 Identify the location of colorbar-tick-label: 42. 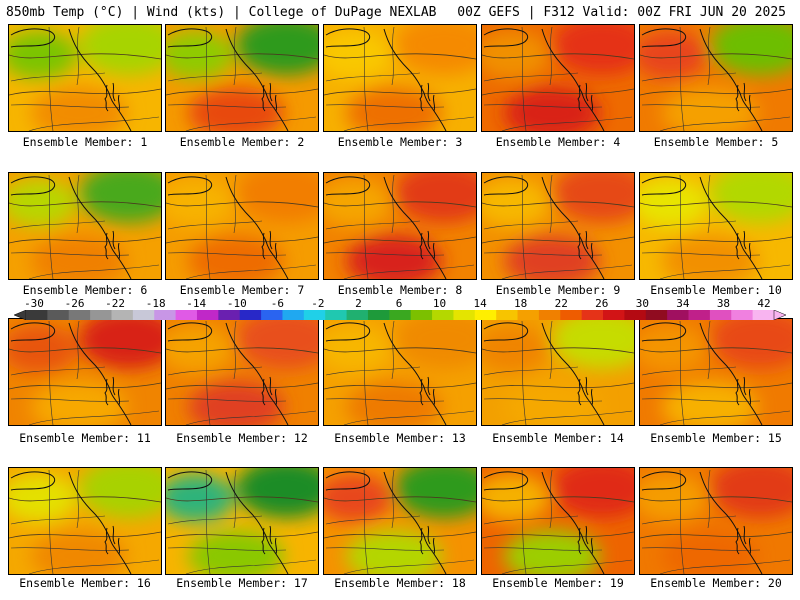
(764, 303).